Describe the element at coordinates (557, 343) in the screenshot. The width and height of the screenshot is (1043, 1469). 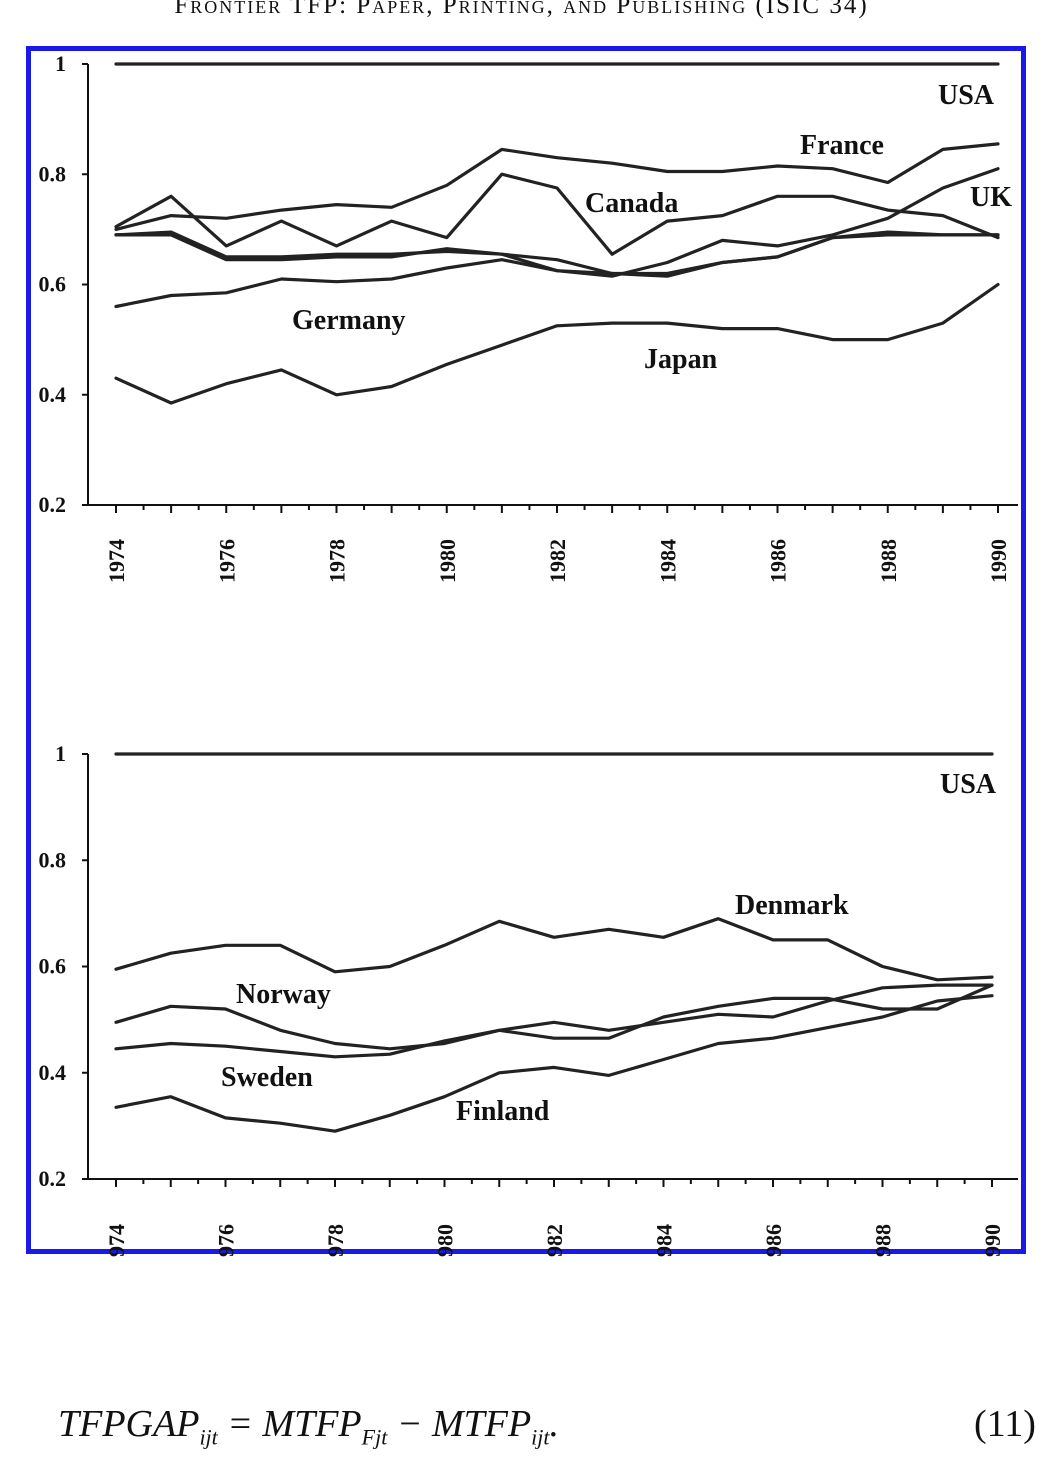
I see `series-line-japan` at that location.